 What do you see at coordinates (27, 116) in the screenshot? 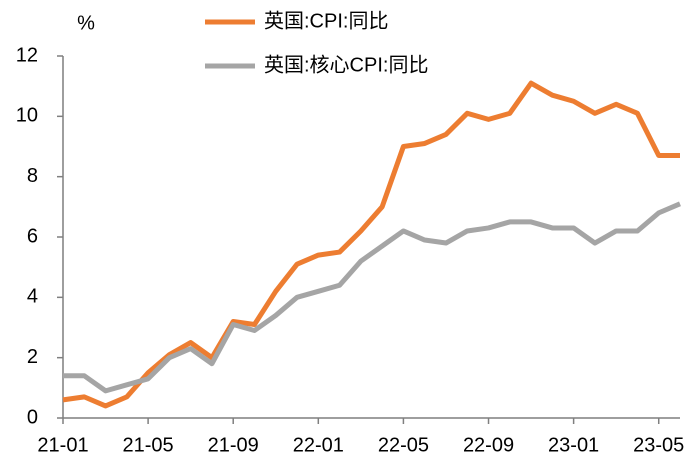
I see `y-tick-label: 10` at bounding box center [27, 116].